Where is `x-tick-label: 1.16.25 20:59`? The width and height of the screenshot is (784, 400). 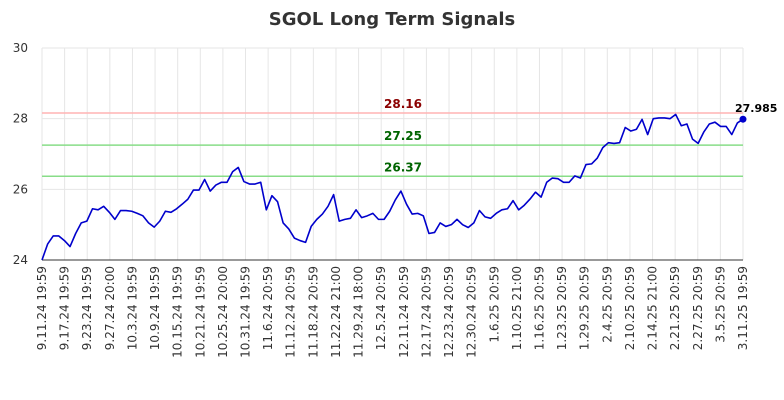
x-tick-label: 1.16.25 20:59 is located at coordinates (539, 308).